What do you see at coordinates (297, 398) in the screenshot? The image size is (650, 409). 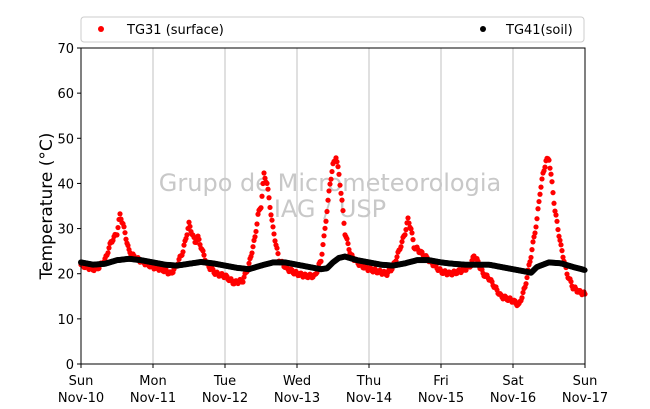 I see `x-tick-label-date: Nov-13` at bounding box center [297, 398].